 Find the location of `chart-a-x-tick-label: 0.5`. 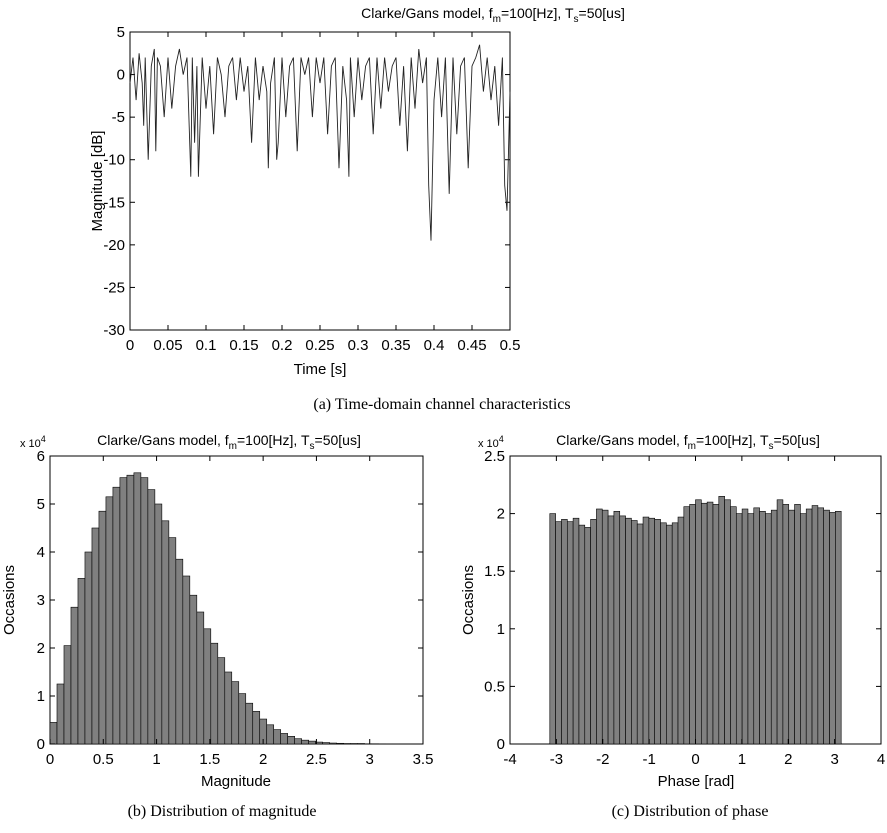

chart-a-x-tick-label: 0.5 is located at coordinates (510, 345).